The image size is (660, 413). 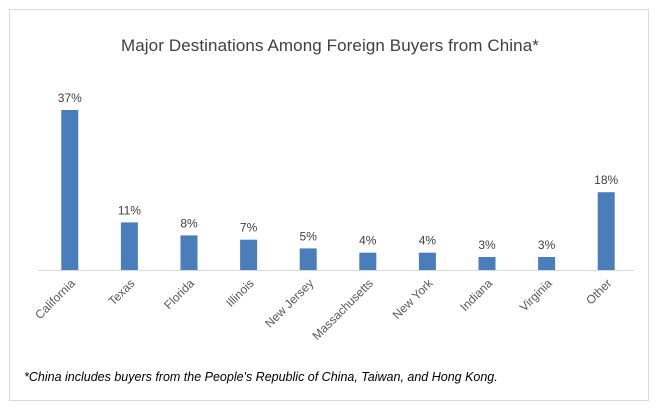 I want to click on data-label-4: 5%, so click(x=309, y=236).